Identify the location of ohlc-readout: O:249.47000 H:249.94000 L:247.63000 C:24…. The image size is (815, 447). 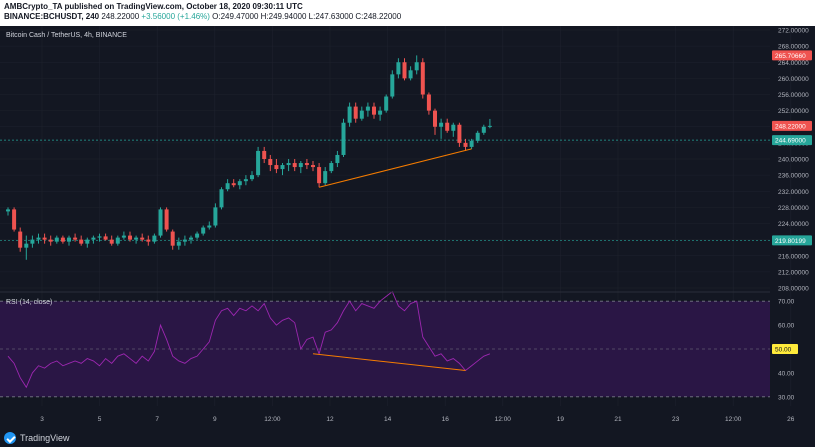
(307, 16).